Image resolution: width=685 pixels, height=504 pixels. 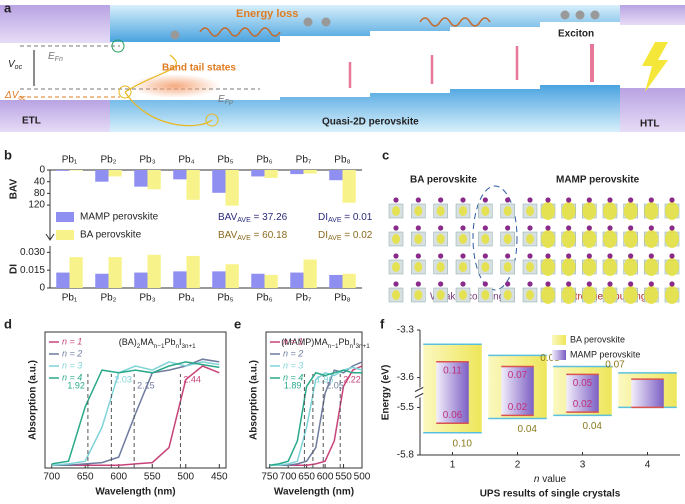 I want to click on text-part: value, so click(x=552, y=479).